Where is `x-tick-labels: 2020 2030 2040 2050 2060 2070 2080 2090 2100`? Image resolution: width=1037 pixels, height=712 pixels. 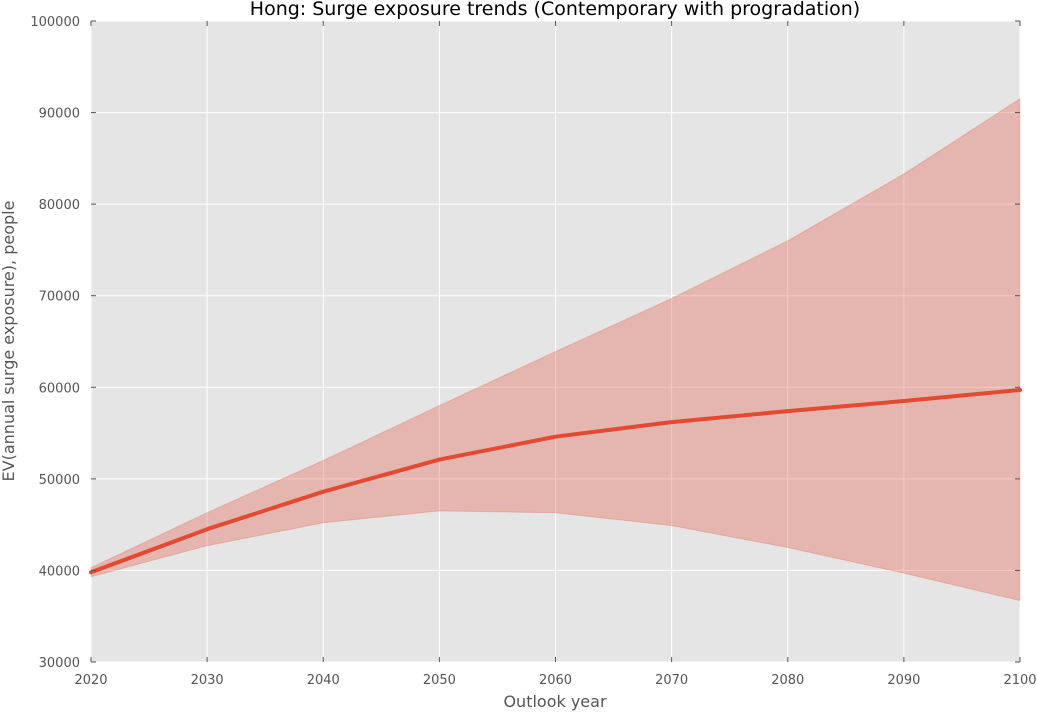
x-tick-labels: 2020 2030 2040 2050 2060 2070 2080 2090 2100 is located at coordinates (555, 680).